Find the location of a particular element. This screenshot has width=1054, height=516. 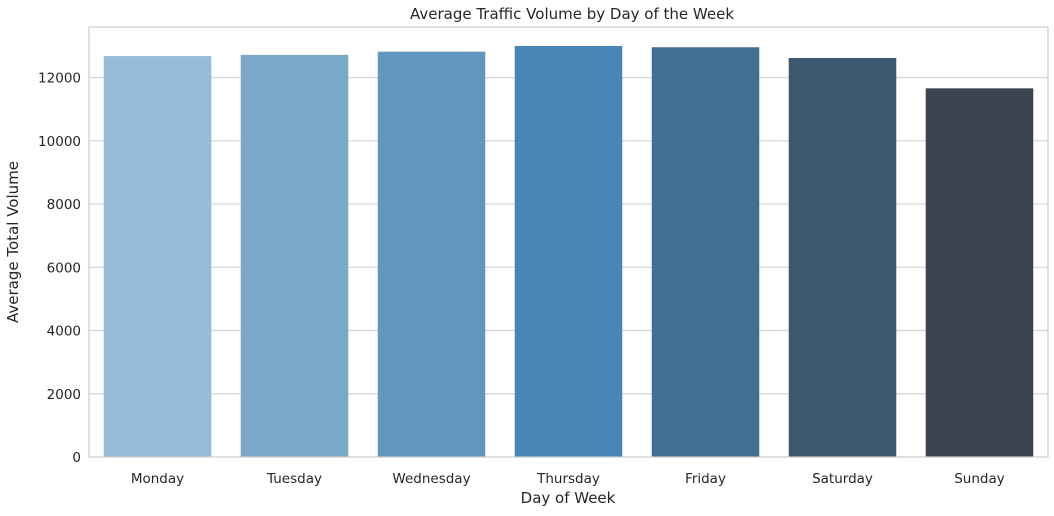

x-tick-label-wednesday: Wednesday is located at coordinates (431, 479).